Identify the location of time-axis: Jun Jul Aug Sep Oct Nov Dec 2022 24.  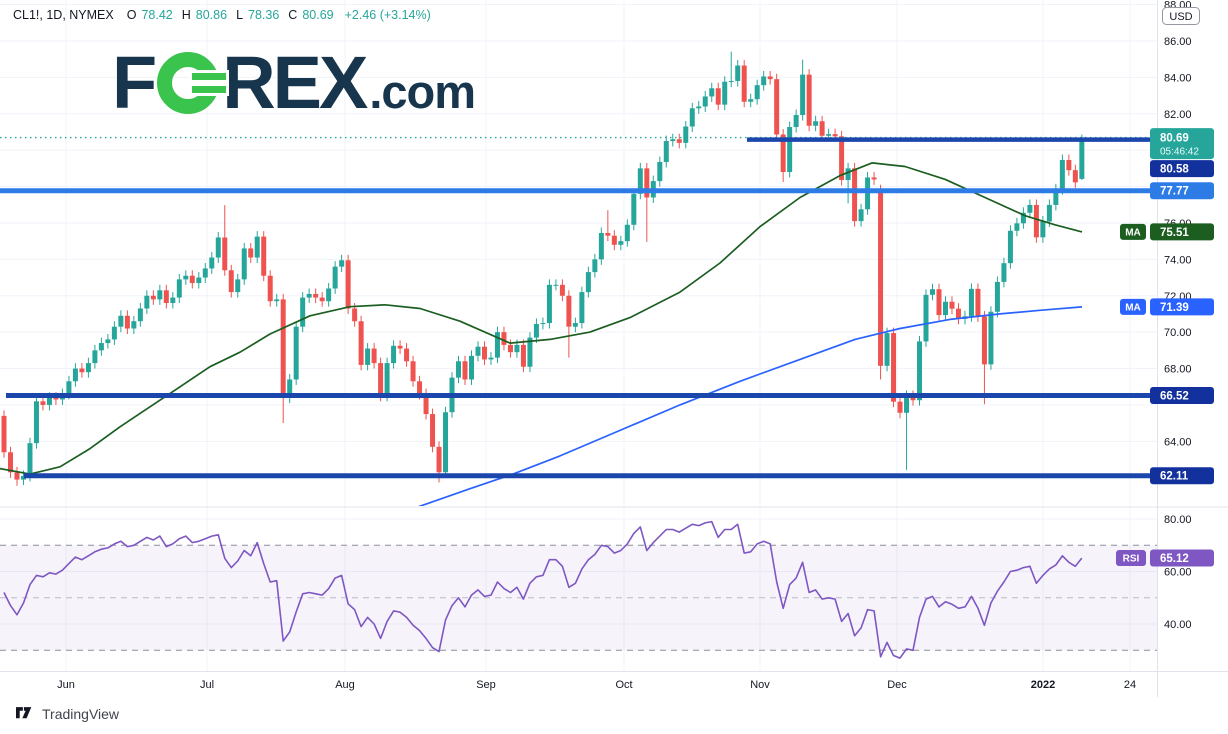
(596, 685).